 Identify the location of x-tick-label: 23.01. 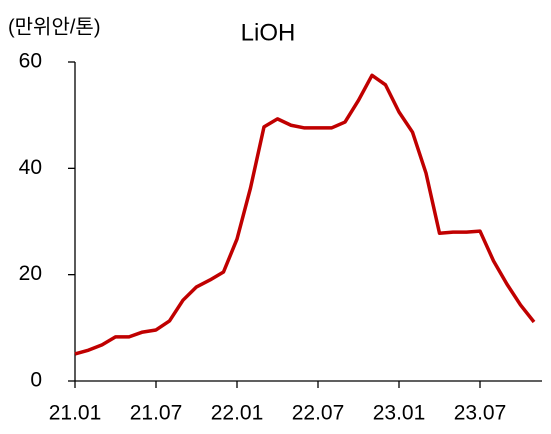
(399, 413).